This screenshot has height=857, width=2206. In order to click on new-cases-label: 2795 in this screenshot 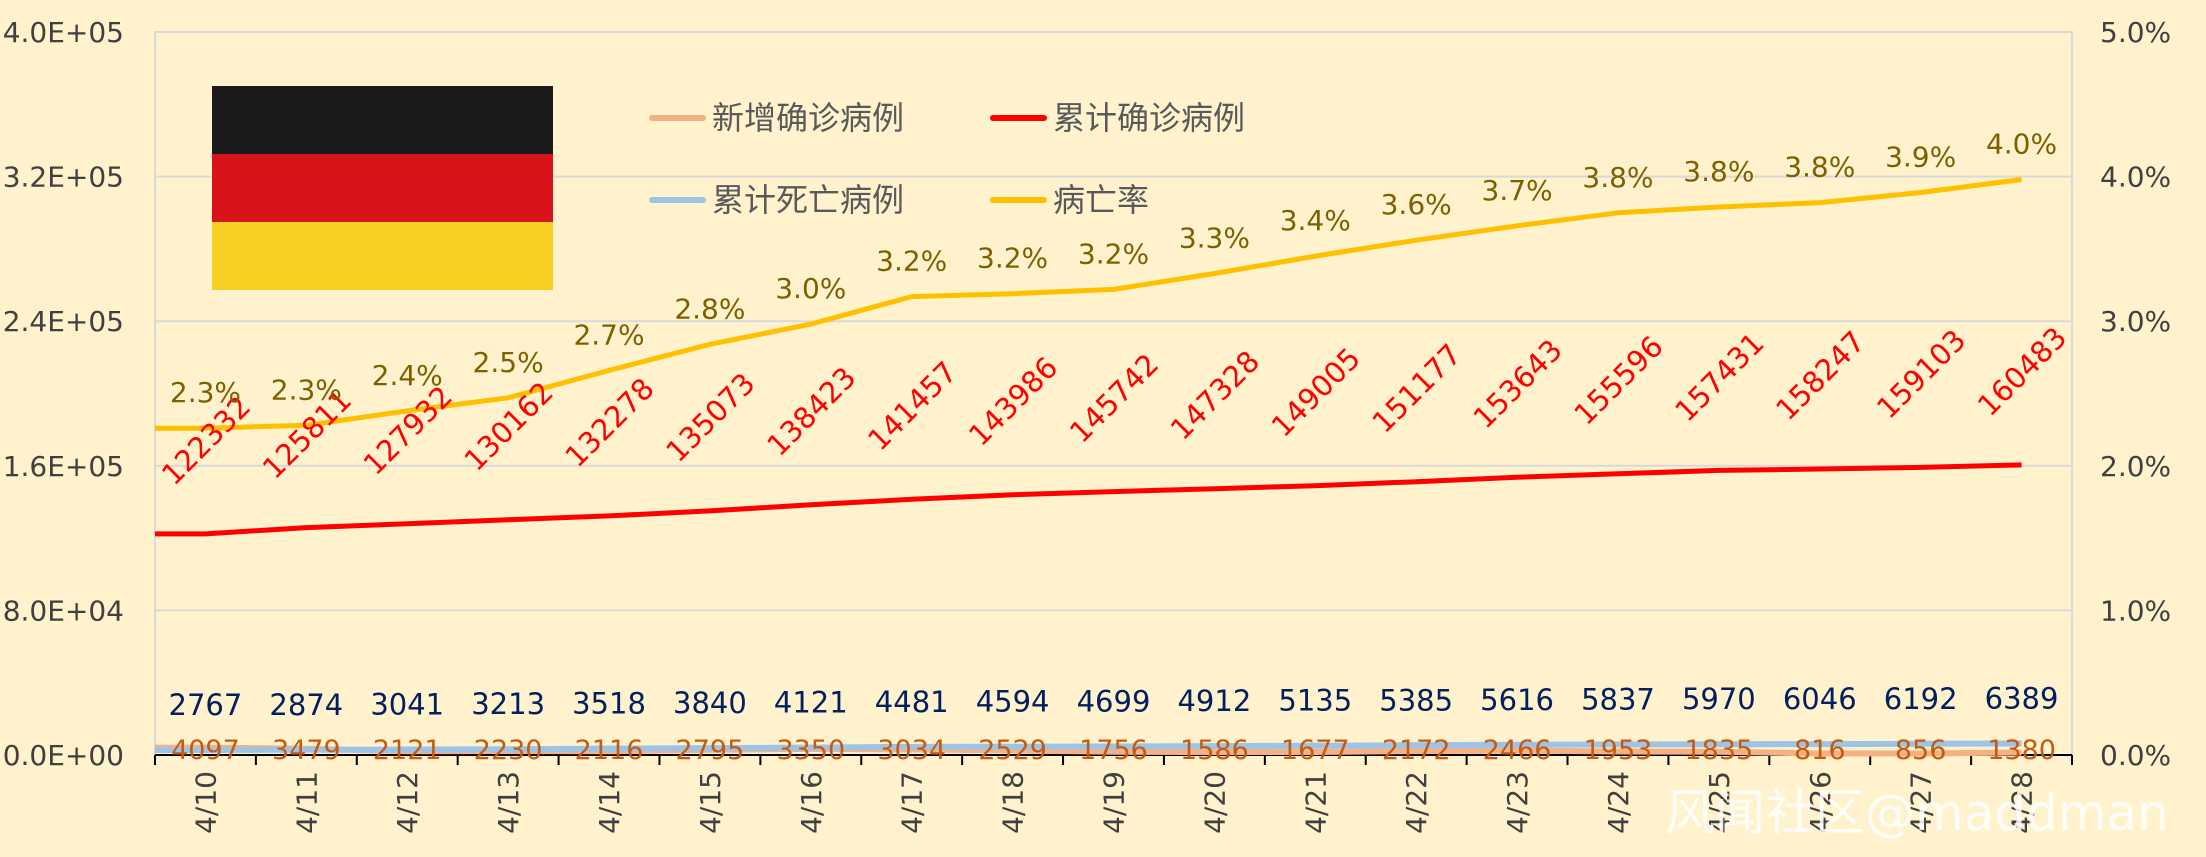, I will do `click(710, 750)`.